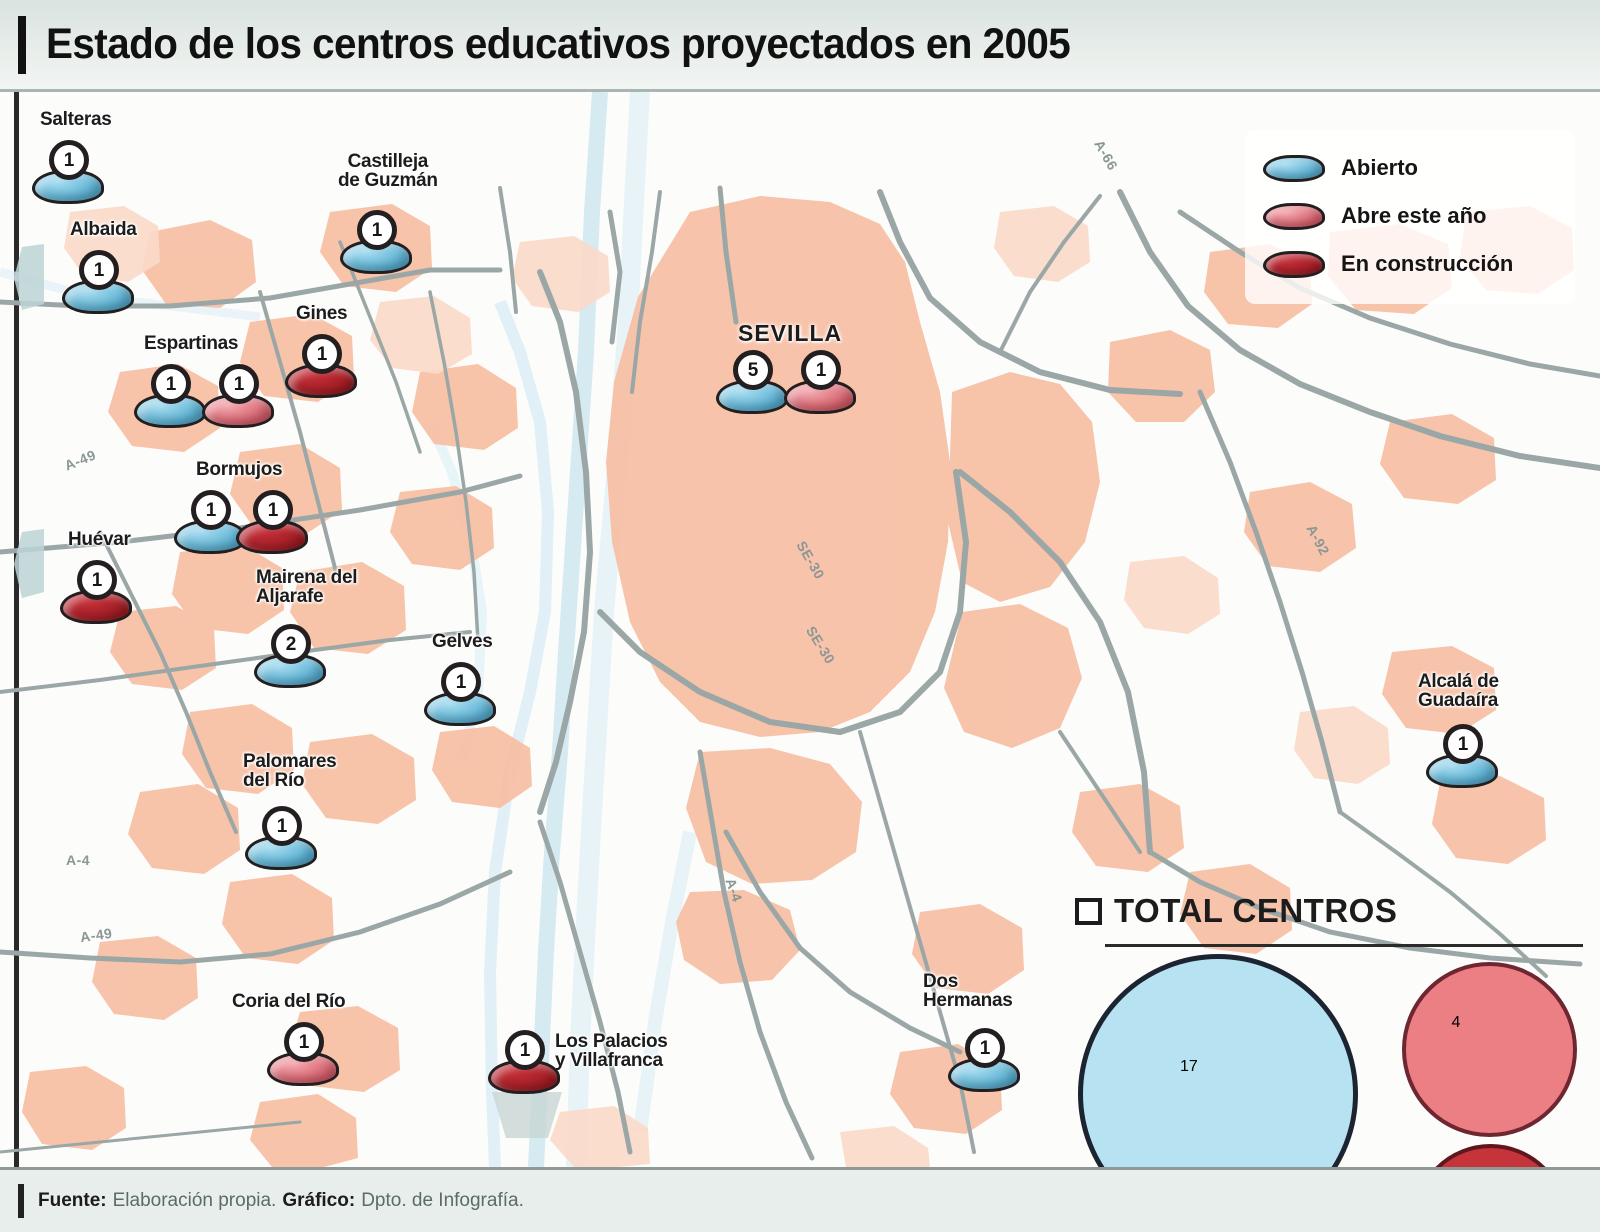  I want to click on total-count-open: 17, so click(1189, 1066).